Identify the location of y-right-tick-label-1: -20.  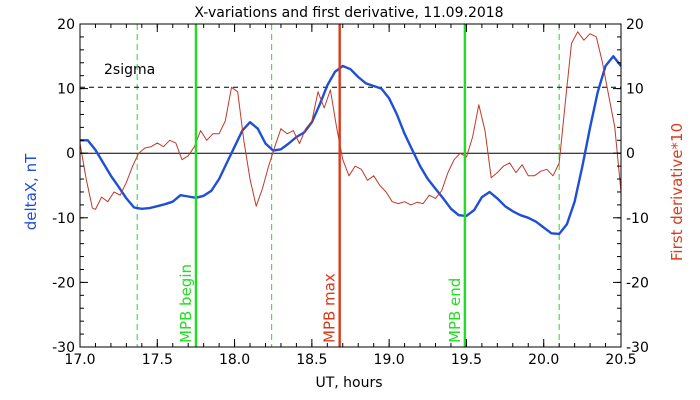
(637, 283).